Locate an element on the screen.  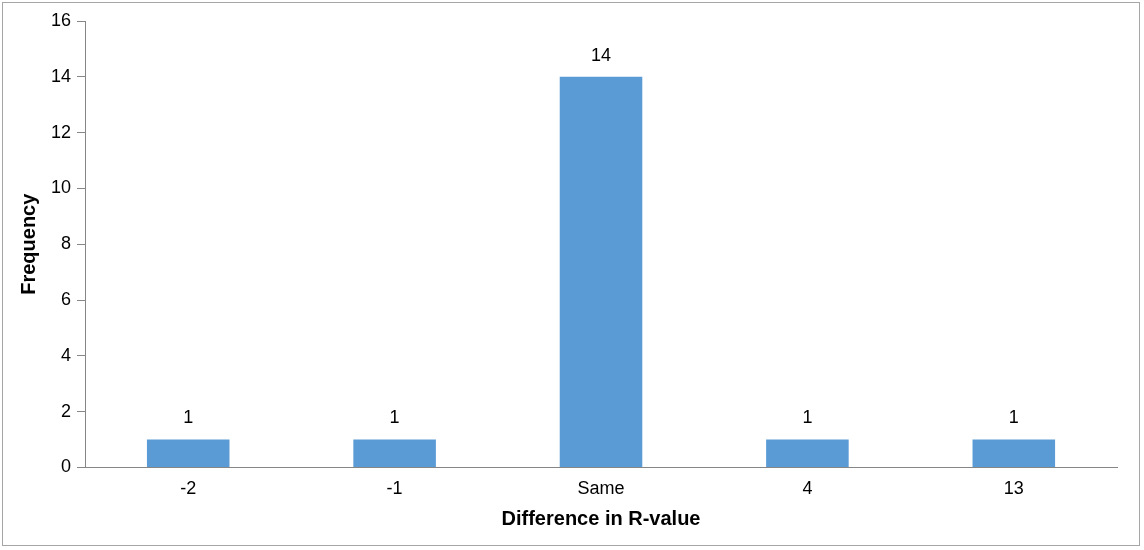
y-tick-label: 8 is located at coordinates (66, 243).